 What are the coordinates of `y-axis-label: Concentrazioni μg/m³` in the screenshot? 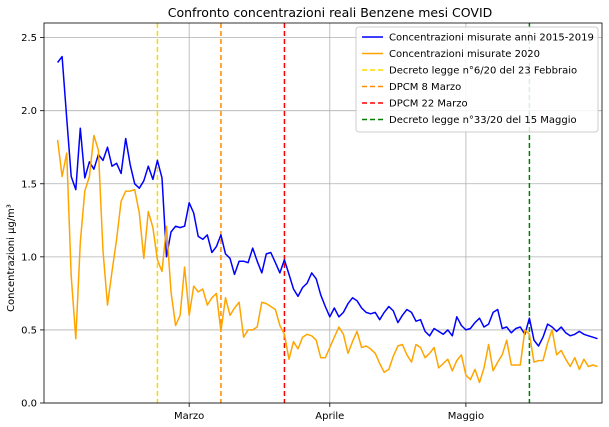 It's located at (11, 258).